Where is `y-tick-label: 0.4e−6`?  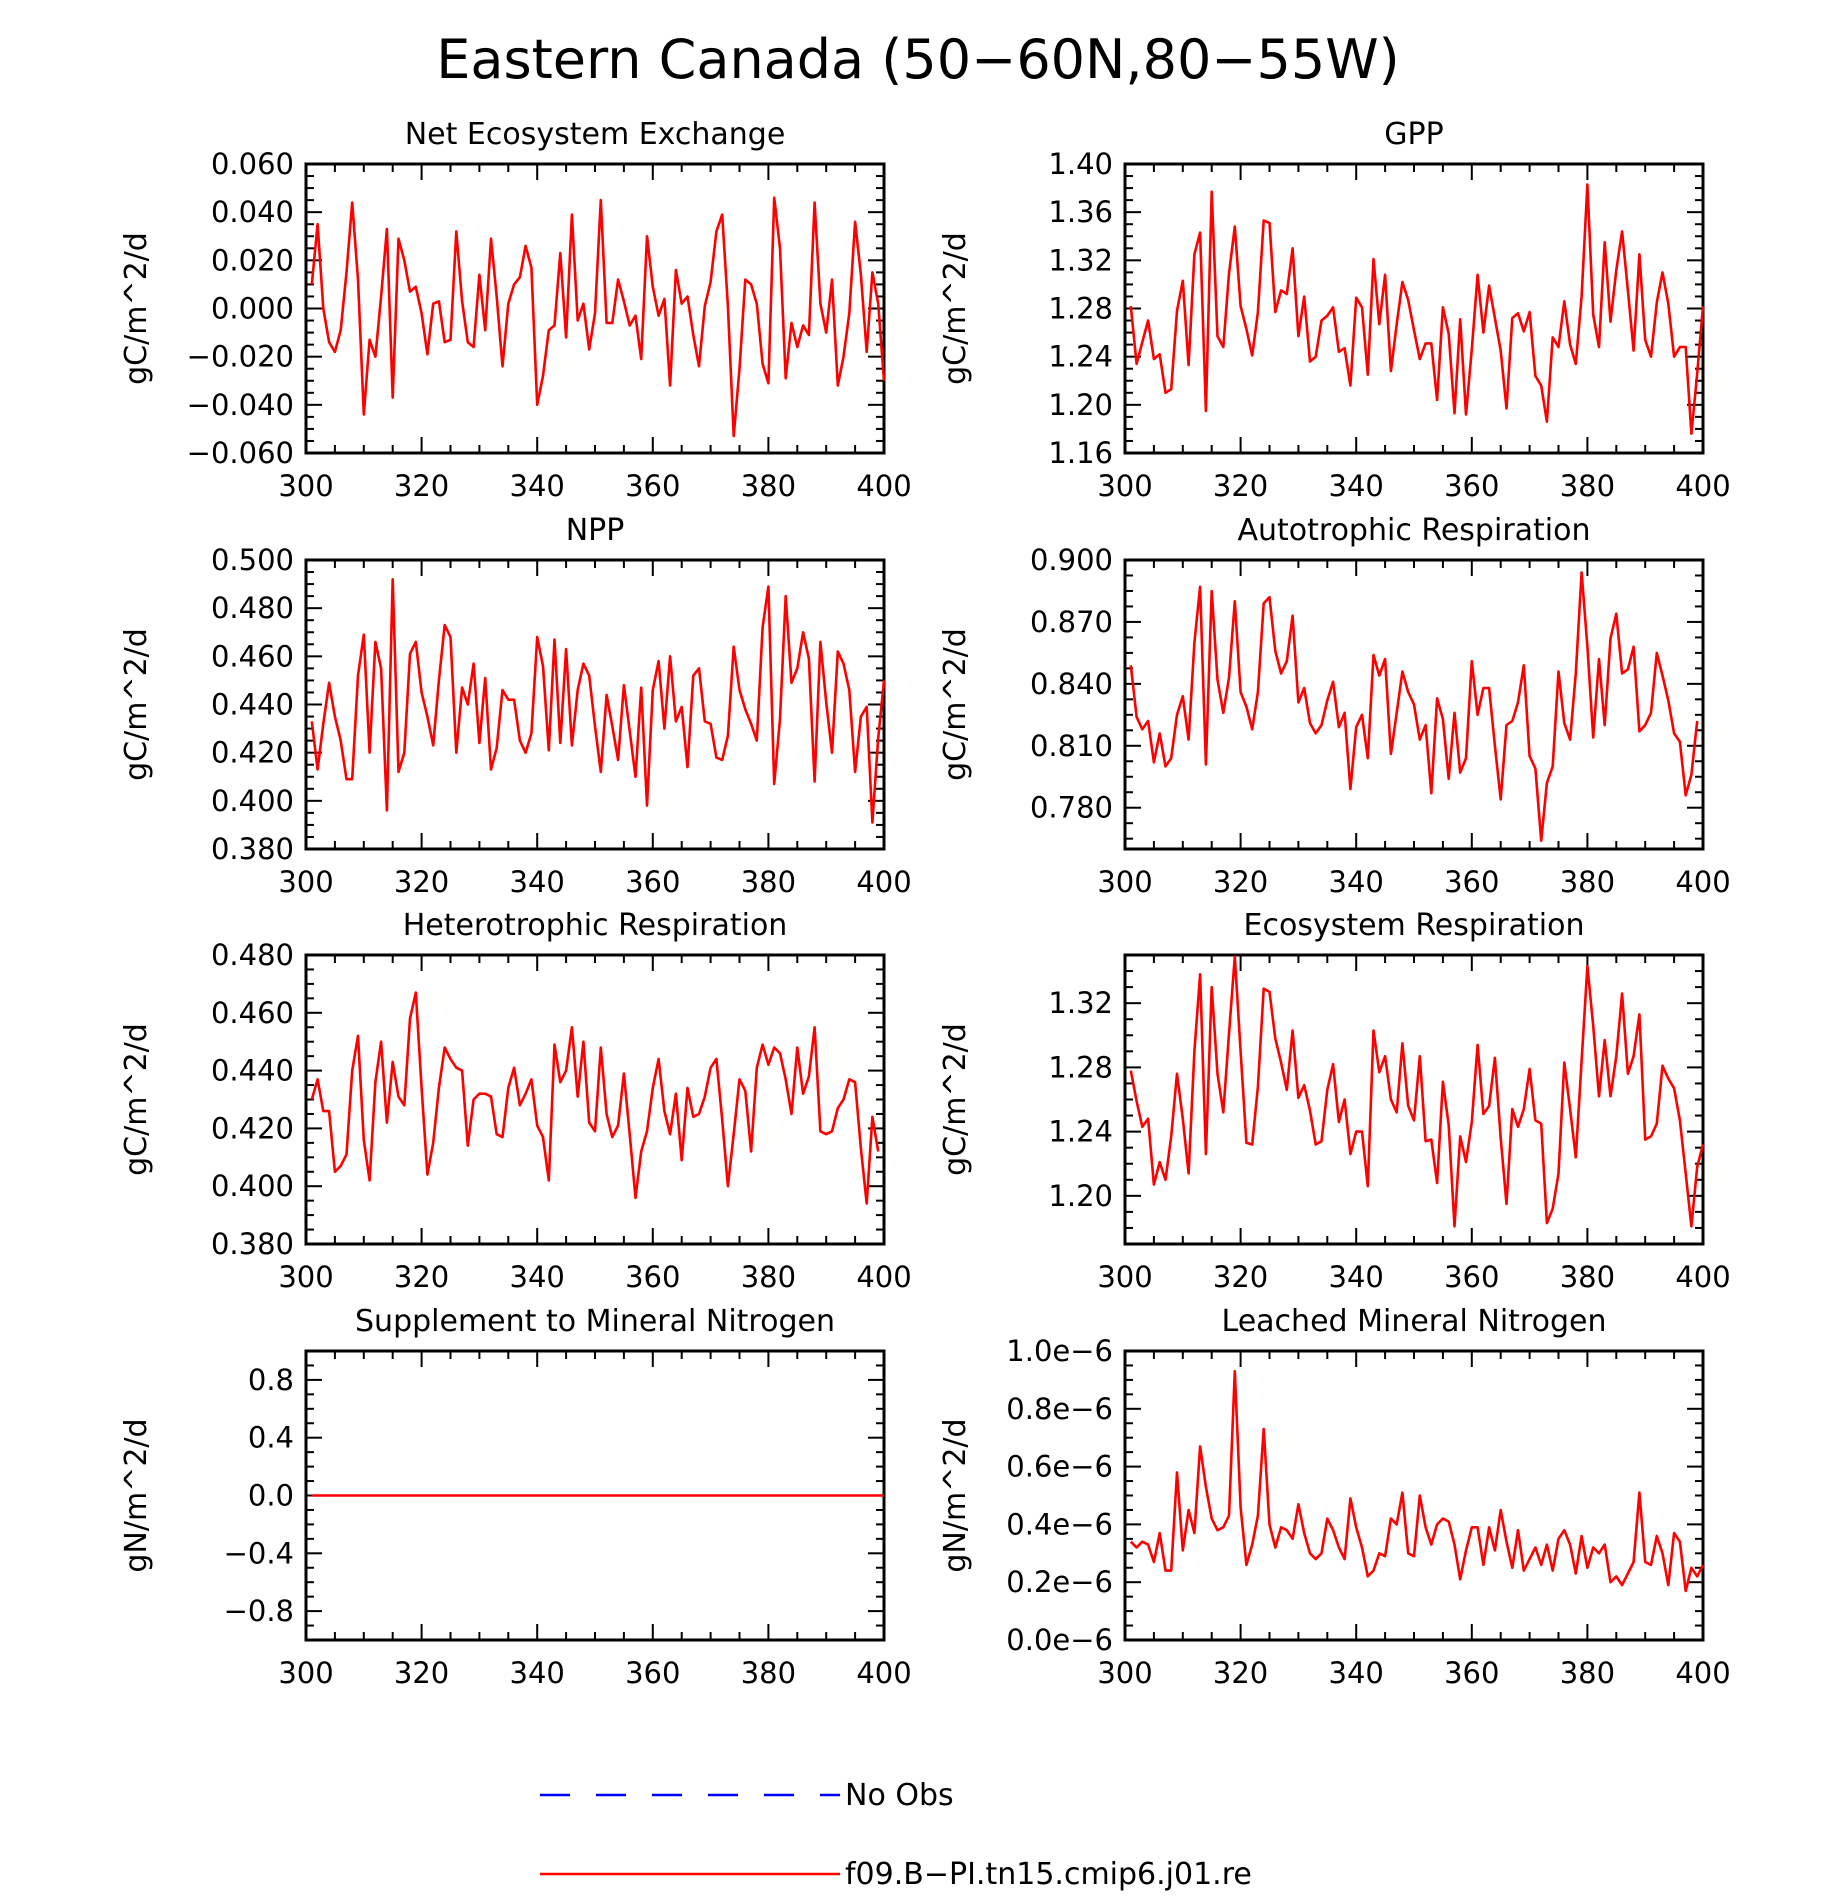
y-tick-label: 0.4e−6 is located at coordinates (1059, 1524).